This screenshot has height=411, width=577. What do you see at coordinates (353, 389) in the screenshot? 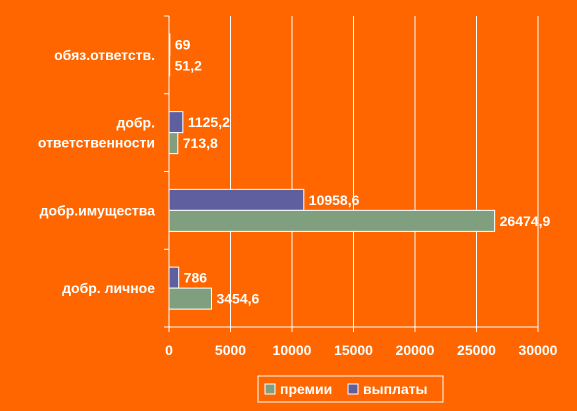
I see `legend-swatch-vyplaty` at bounding box center [353, 389].